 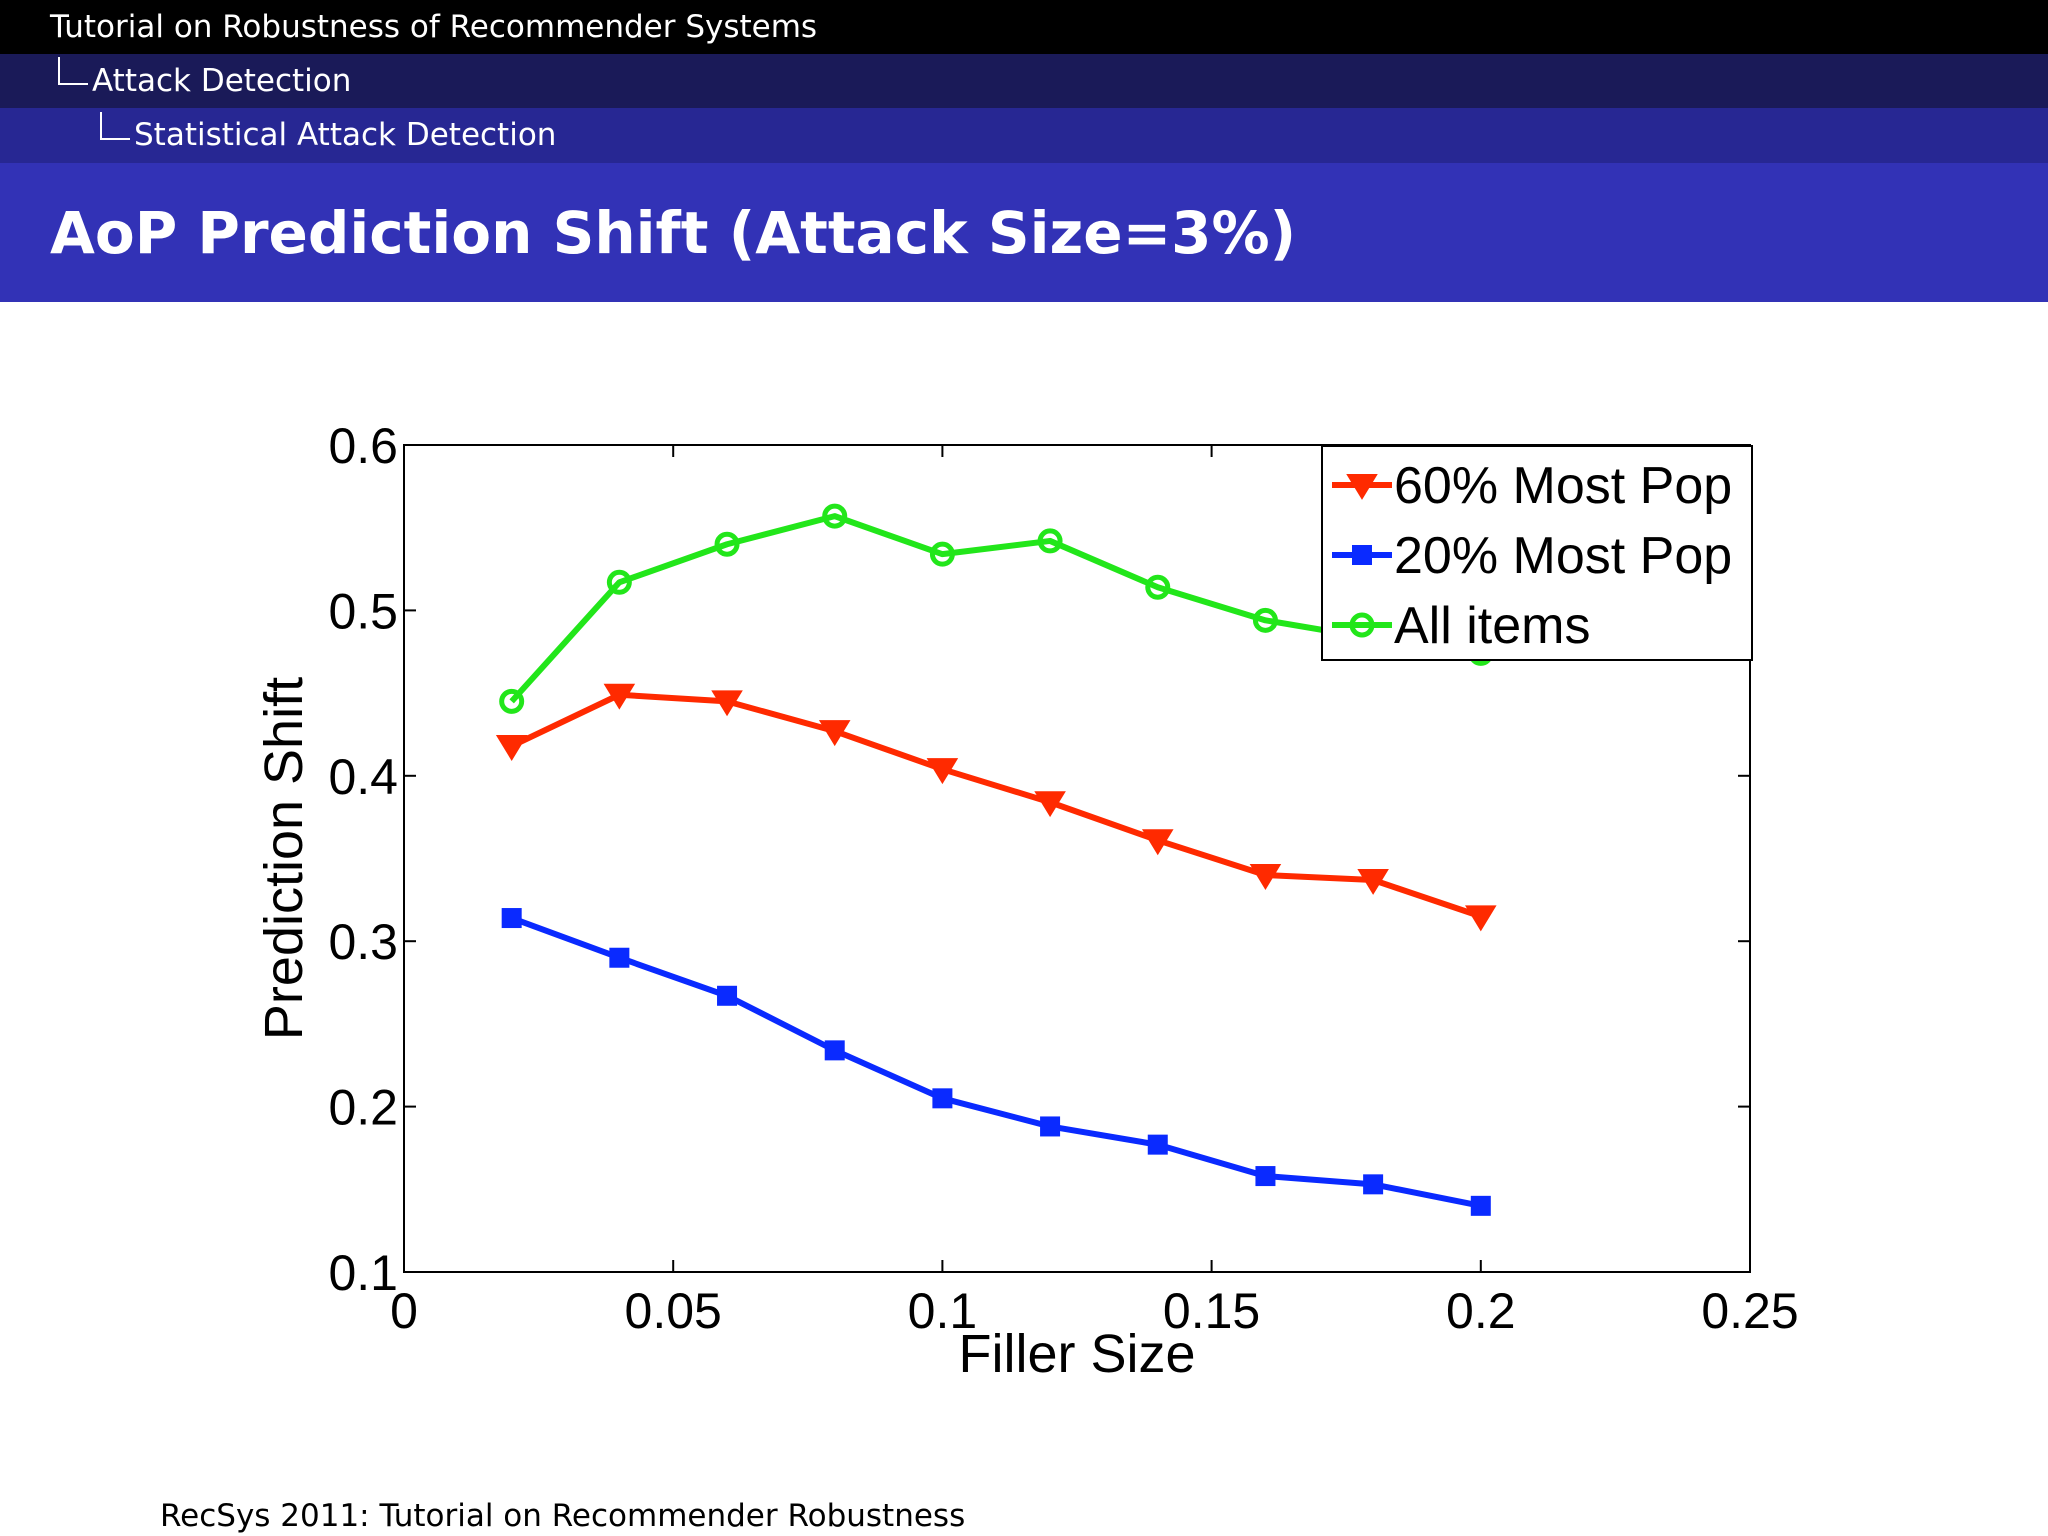 I want to click on x-tick-label: 0.1, so click(x=943, y=1311).